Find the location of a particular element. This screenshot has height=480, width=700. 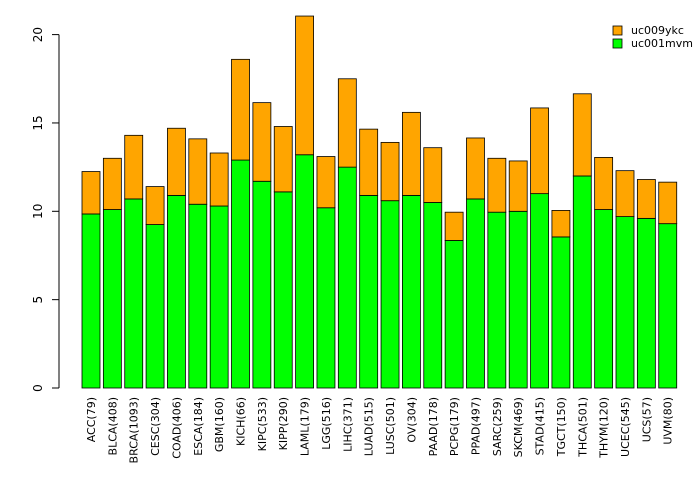

x-tick-label: KIPP(290) is located at coordinates (283, 423).